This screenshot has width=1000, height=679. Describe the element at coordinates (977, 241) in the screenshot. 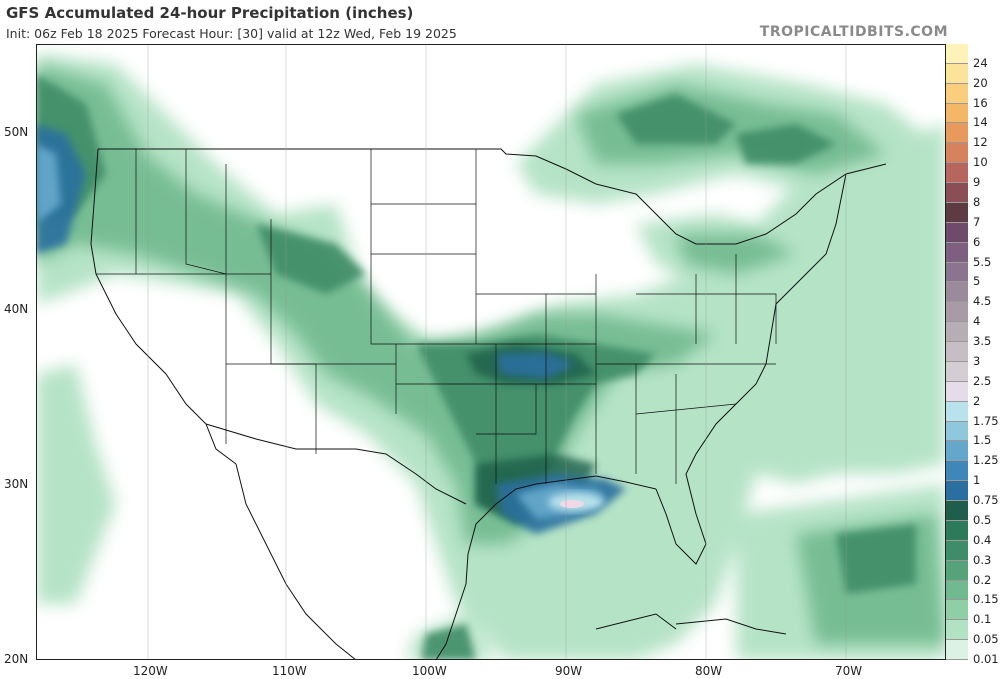

I see `colorbar-label: 6` at that location.